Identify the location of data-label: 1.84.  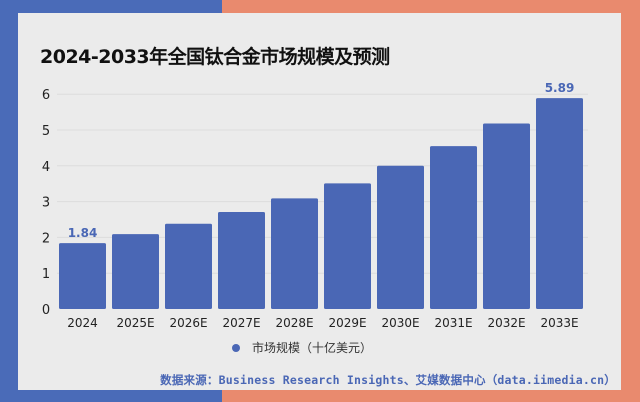
(83, 233).